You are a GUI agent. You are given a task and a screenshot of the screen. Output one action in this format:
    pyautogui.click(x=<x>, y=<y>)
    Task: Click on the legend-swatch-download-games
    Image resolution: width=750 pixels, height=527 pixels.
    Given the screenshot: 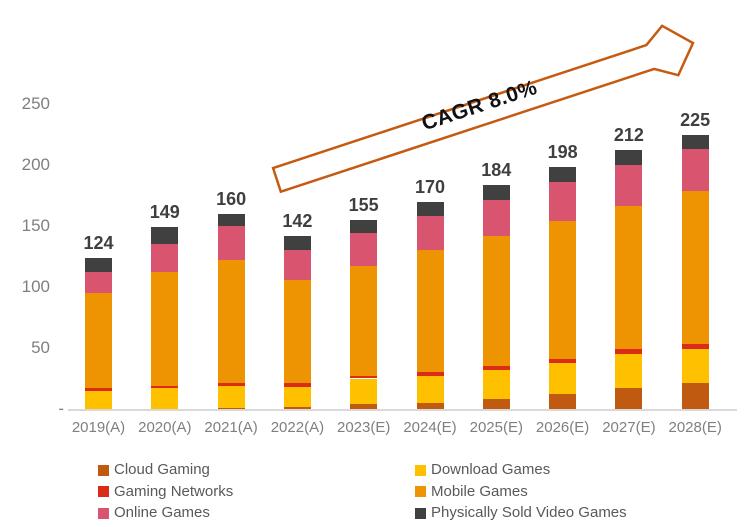 What is the action you would take?
    pyautogui.click(x=420, y=470)
    